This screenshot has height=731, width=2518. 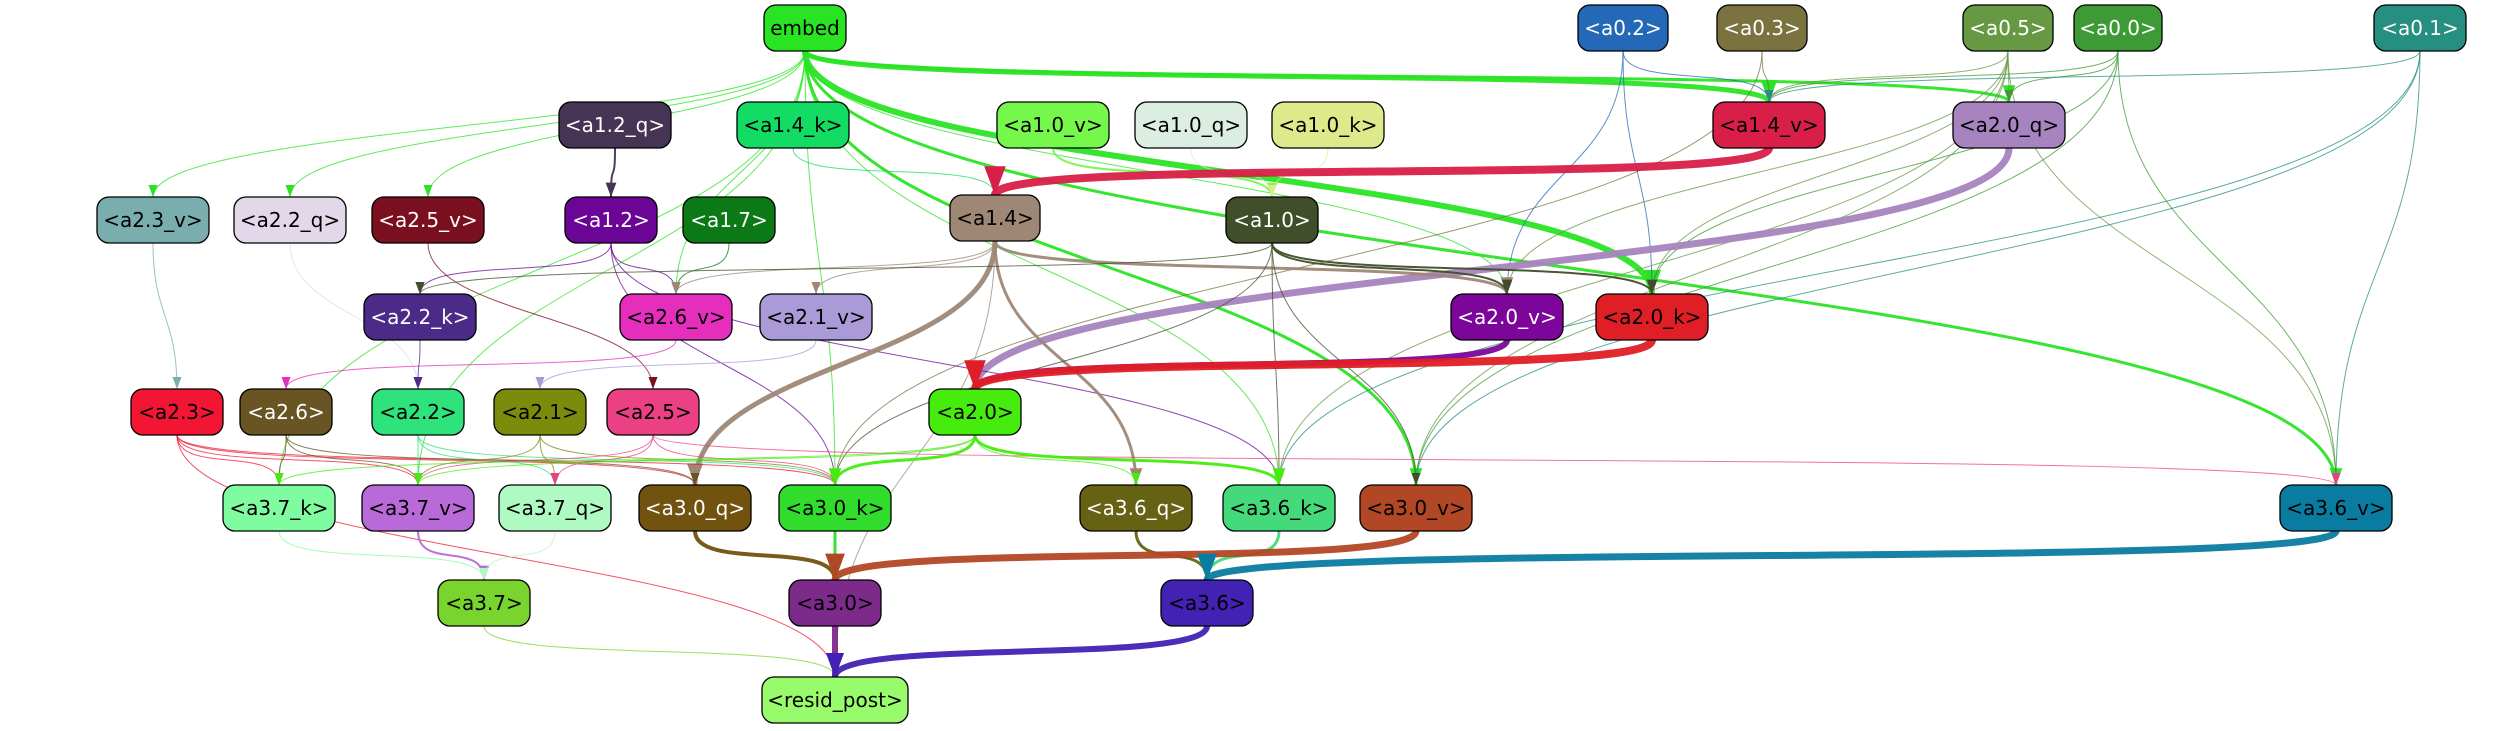 I want to click on edge-a3_7-to-resid_post, so click(x=659, y=651).